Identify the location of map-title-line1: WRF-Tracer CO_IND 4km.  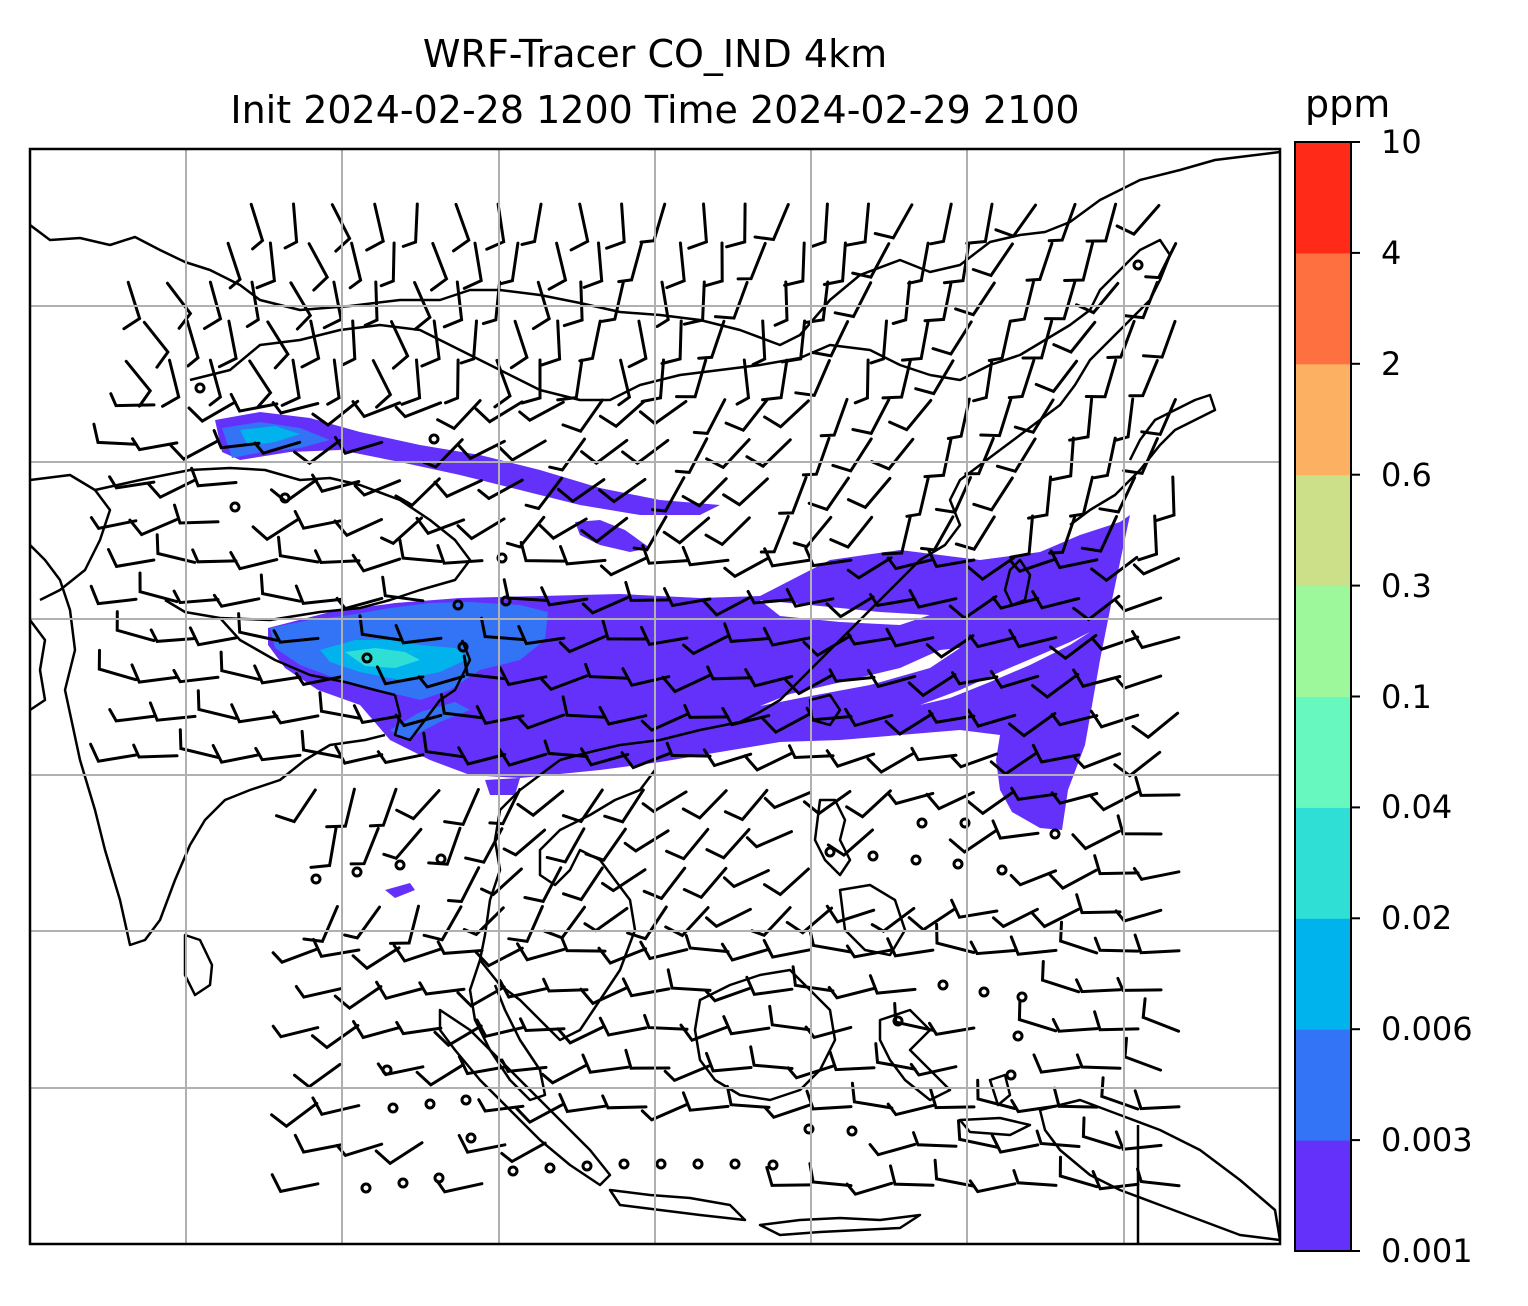
(655, 54).